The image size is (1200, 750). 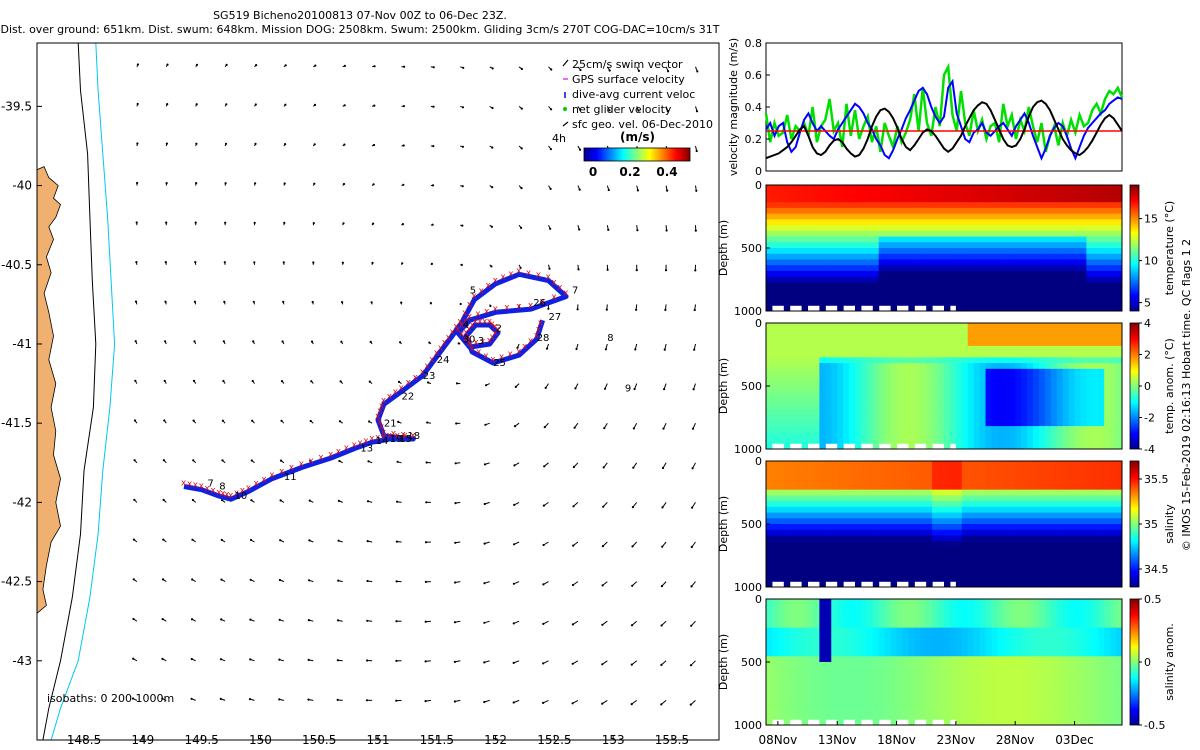 I want to click on isobath-1000m, so click(x=83, y=391).